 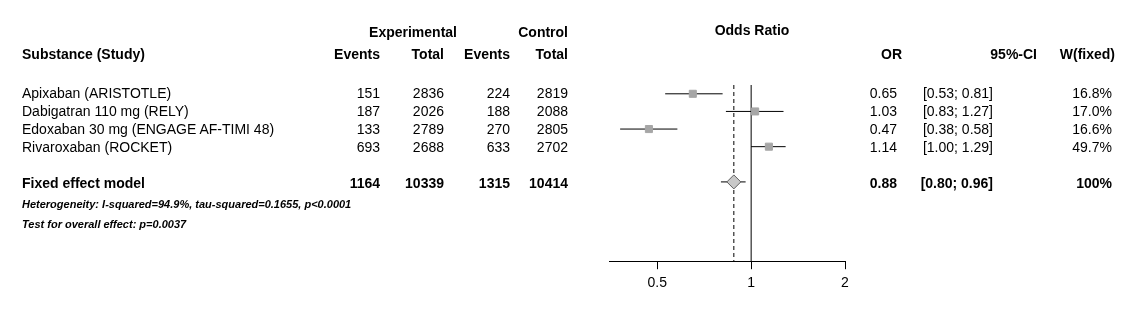 I want to click on text: 2836, so click(x=428, y=93).